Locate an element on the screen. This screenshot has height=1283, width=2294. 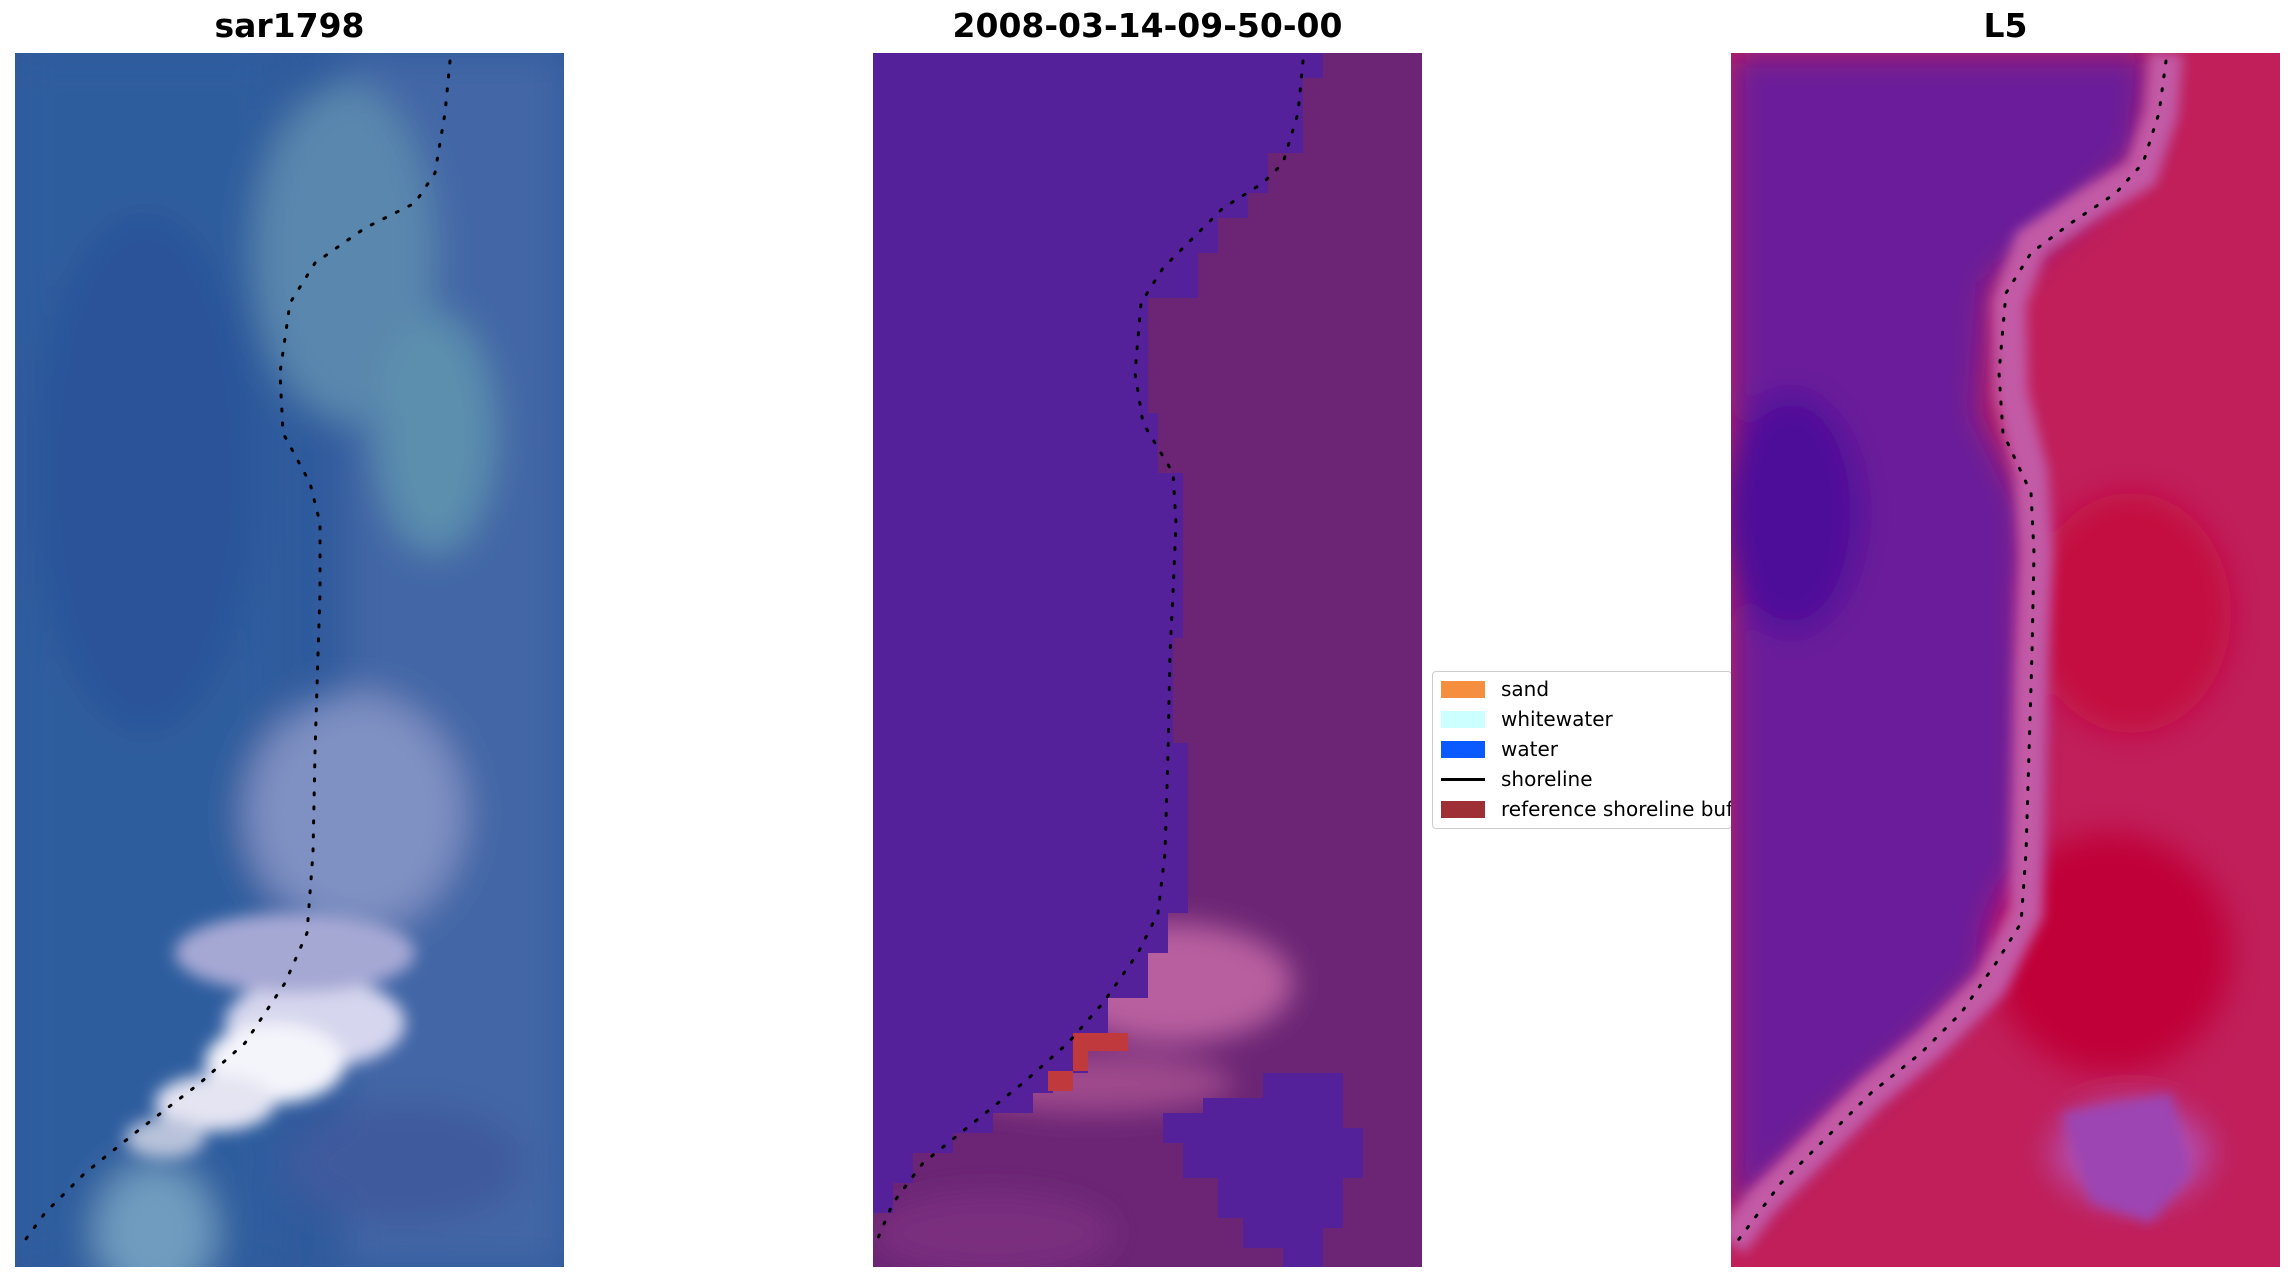
legend-label: reference shoreline buffer is located at coordinates (1631, 809).